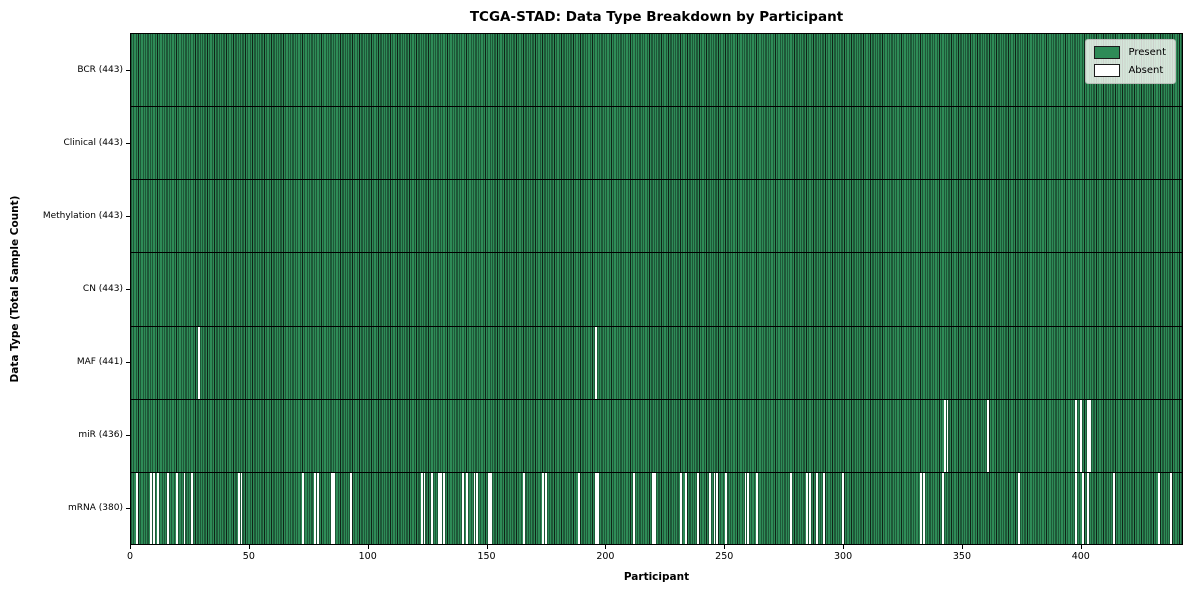  Describe the element at coordinates (605, 556) in the screenshot. I see `x-tick-label-200: 200` at that location.